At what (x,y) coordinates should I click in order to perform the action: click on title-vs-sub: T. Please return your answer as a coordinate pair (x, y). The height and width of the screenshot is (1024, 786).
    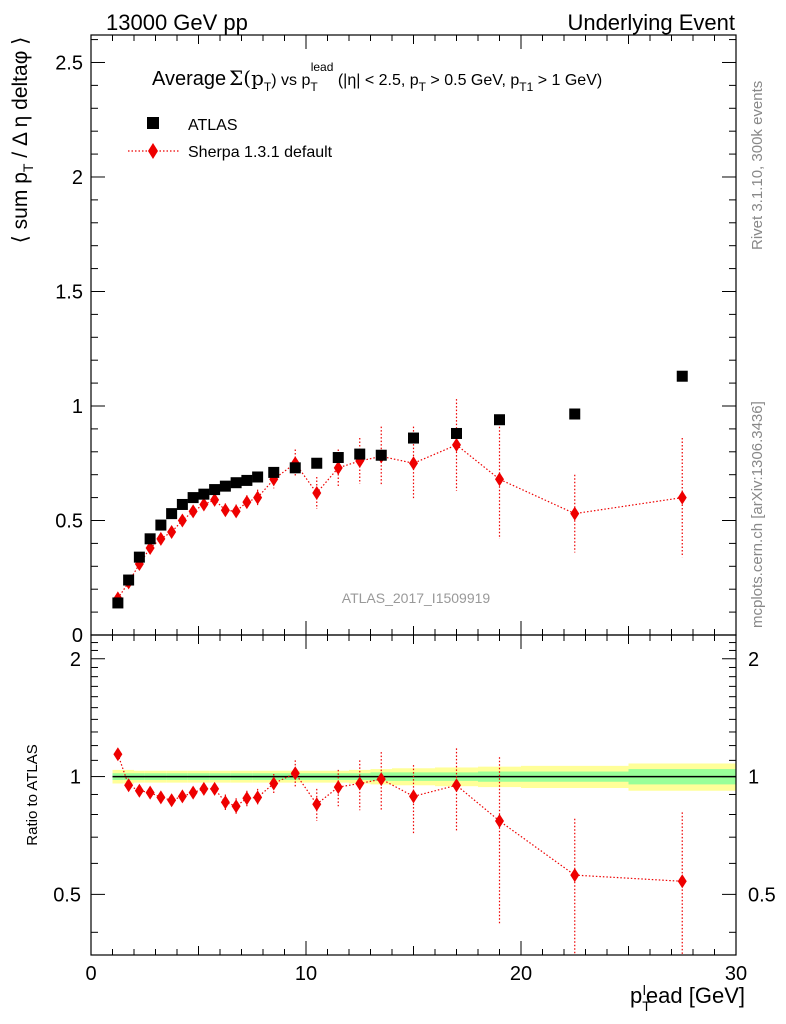
    Looking at the image, I should click on (314, 87).